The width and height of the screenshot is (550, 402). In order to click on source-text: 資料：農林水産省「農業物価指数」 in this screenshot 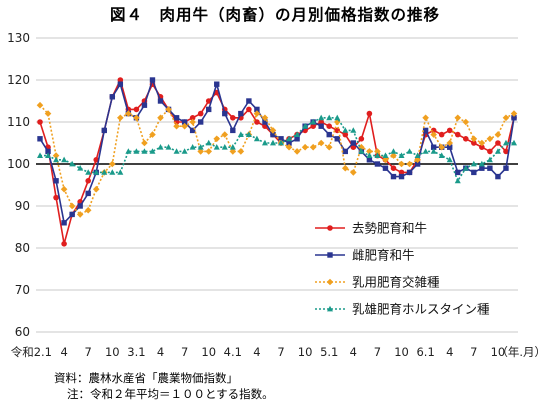, I will do `click(146, 378)`.